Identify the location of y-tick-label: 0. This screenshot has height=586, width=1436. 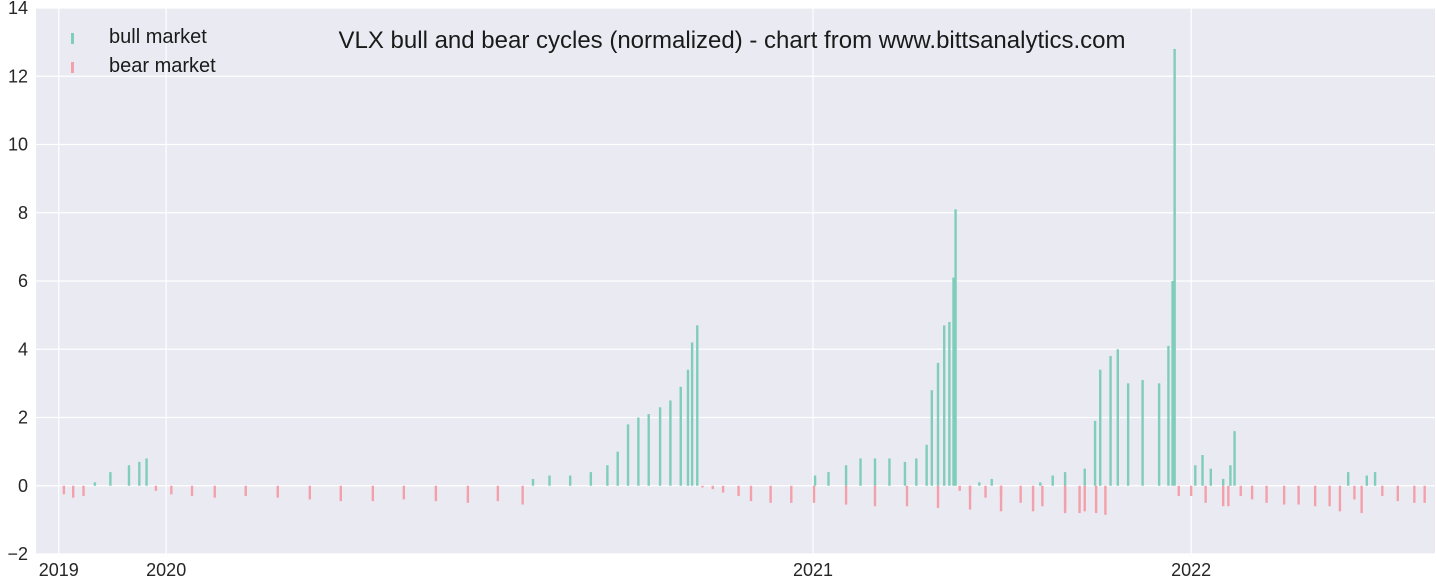
(23, 486).